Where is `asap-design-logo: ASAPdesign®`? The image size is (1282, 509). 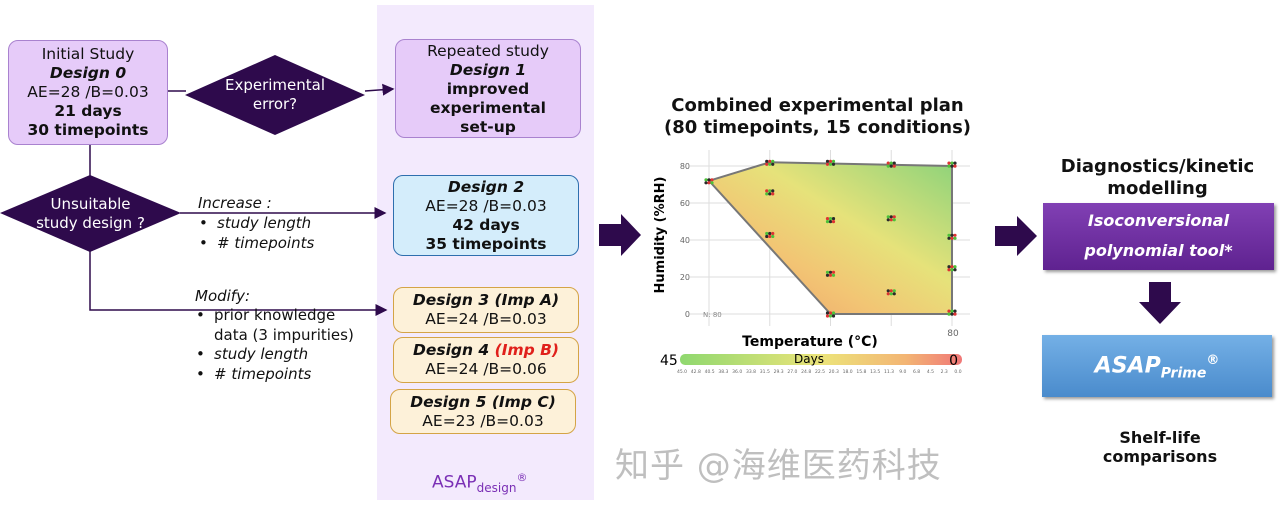
asap-design-logo: ASAPdesign® is located at coordinates (479, 483).